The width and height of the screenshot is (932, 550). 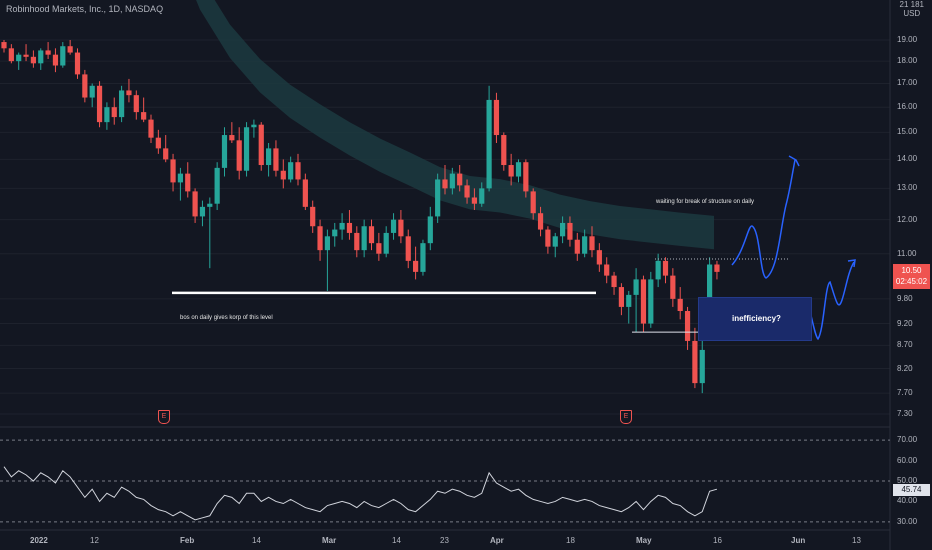 I want to click on rsi-value-badge: 45.74, so click(x=911, y=490).